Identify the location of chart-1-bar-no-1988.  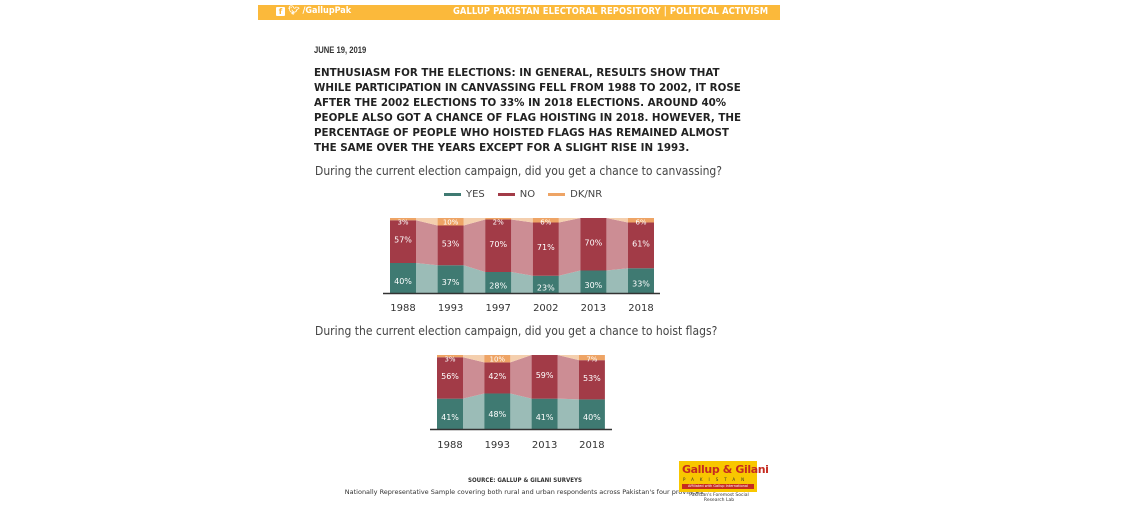
(403, 241).